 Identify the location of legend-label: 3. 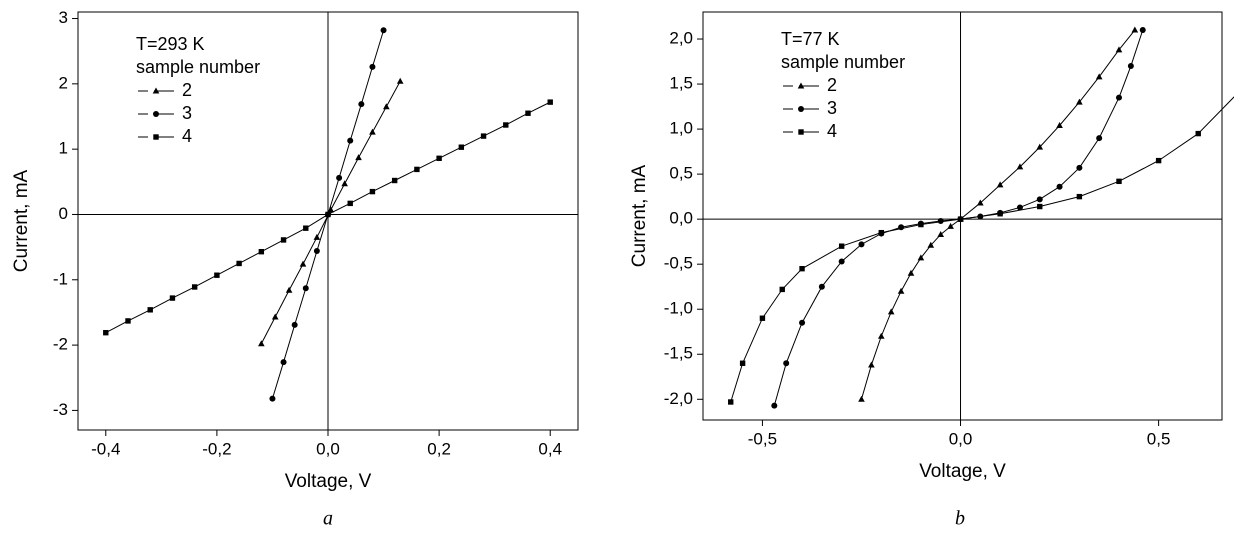
(187, 113).